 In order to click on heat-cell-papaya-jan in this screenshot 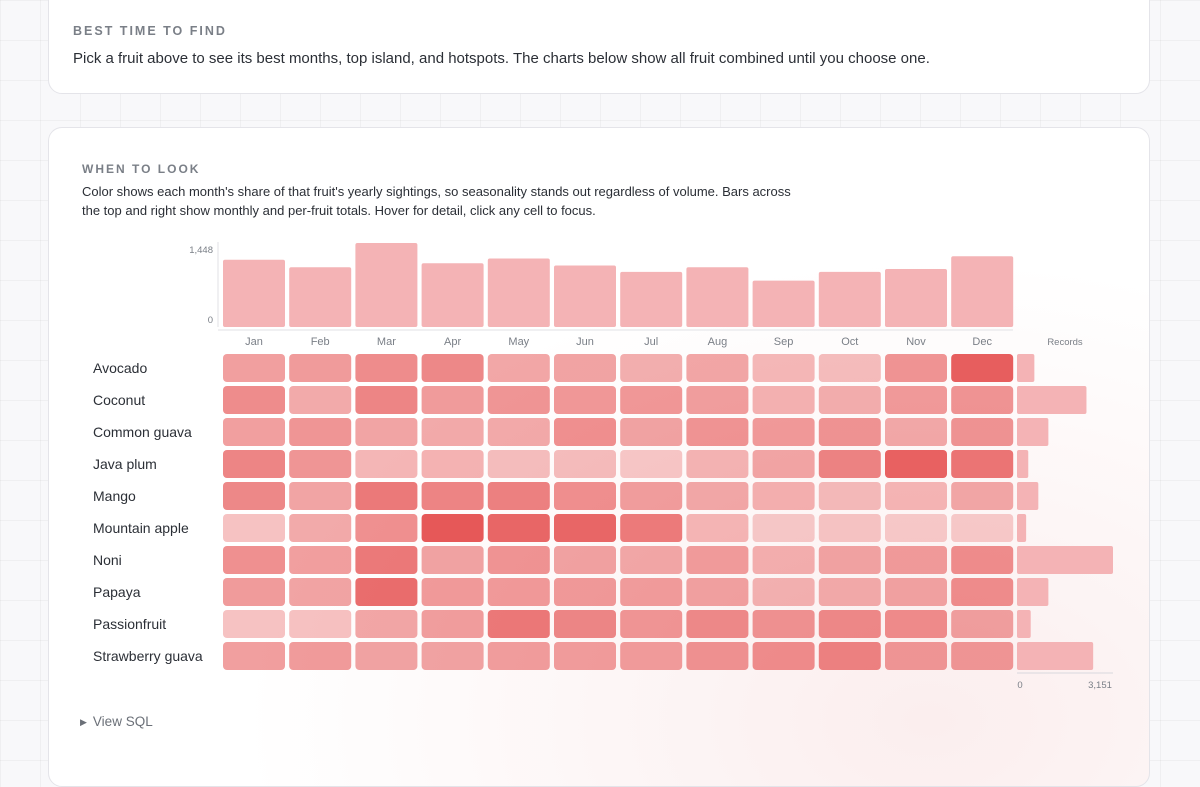, I will do `click(254, 592)`.